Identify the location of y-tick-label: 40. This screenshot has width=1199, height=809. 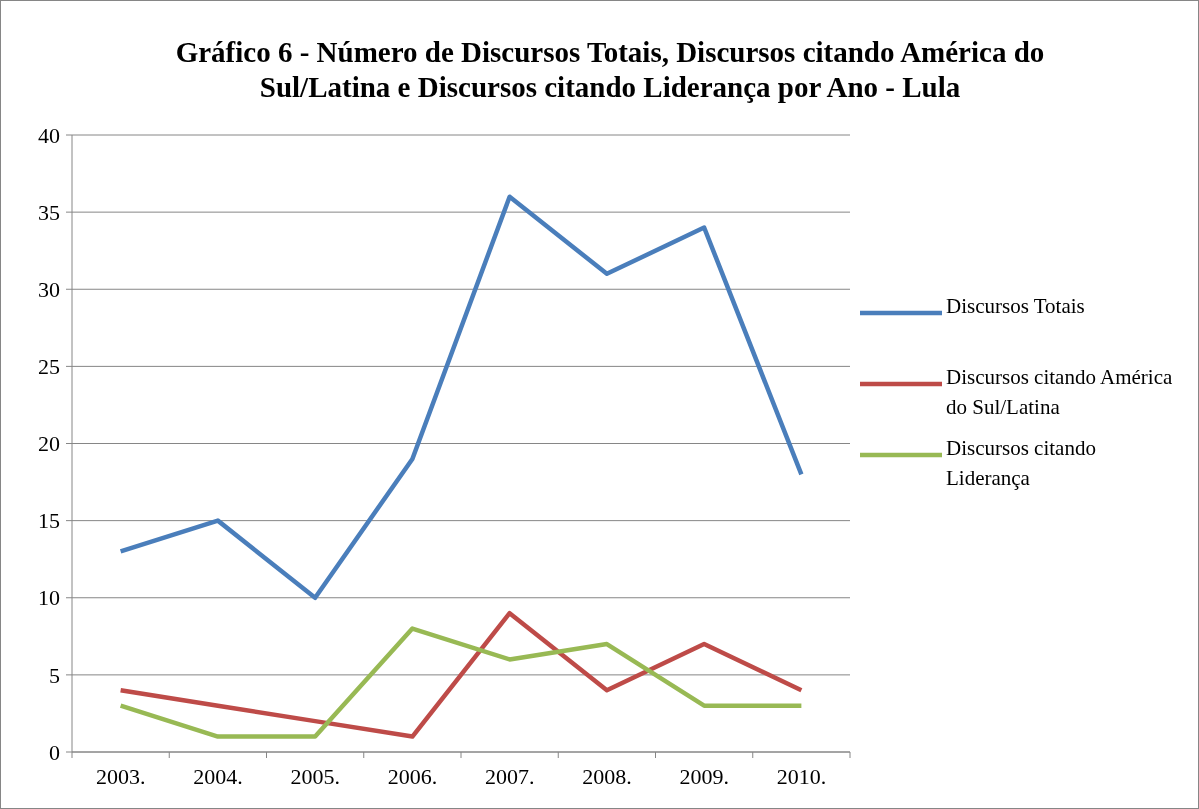
(49, 135).